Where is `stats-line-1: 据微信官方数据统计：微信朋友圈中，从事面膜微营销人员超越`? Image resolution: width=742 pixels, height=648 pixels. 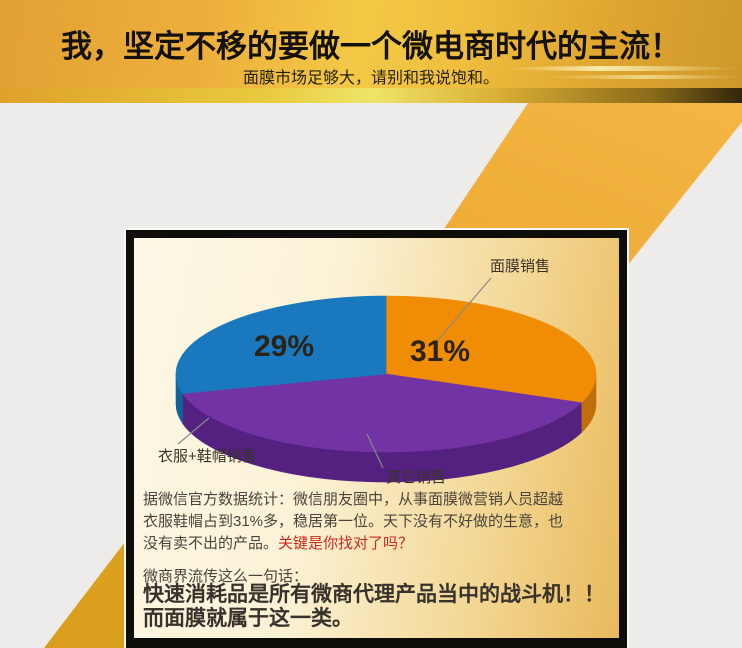
stats-line-1: 据微信官方数据统计：微信朋友圈中，从事面膜微营销人员超越 is located at coordinates (353, 499).